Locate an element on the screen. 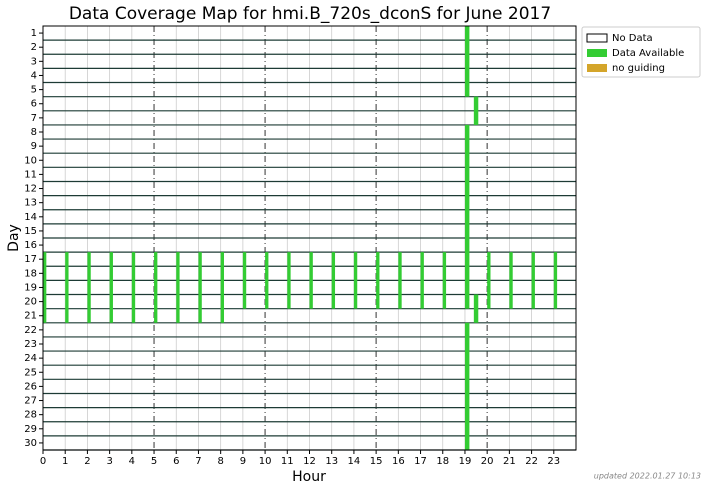 This screenshot has width=708, height=490. y-tick-label: 30 is located at coordinates (30, 443).